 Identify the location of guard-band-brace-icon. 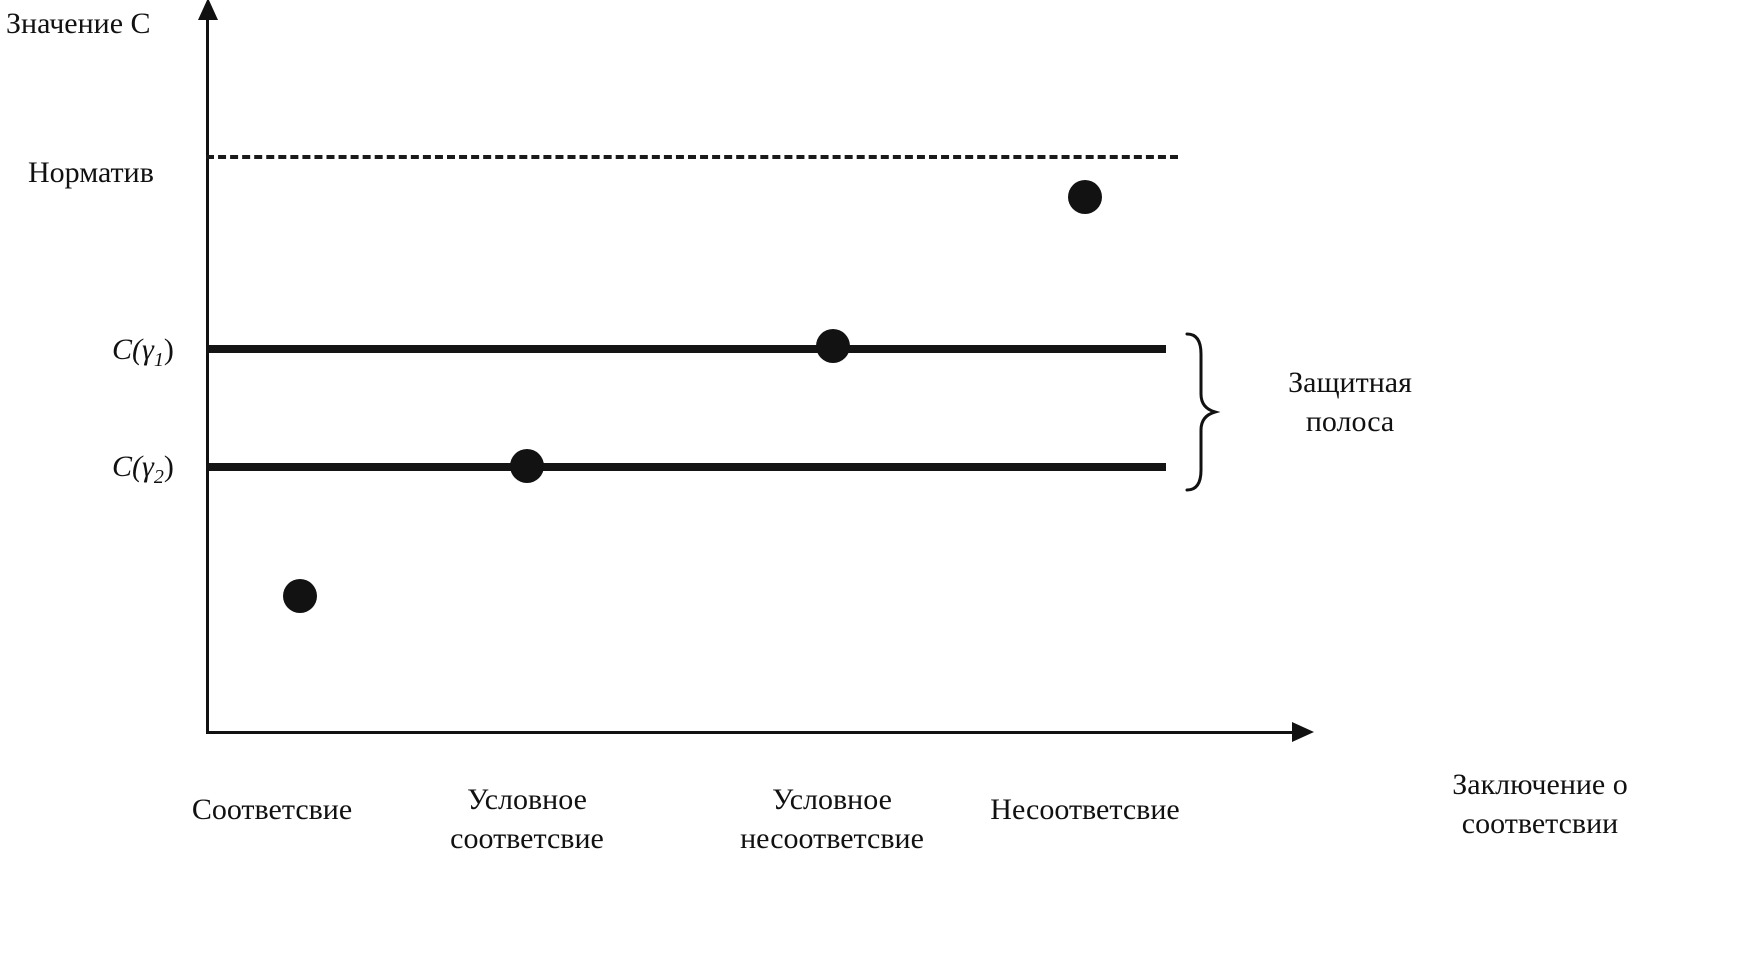
(1203, 412).